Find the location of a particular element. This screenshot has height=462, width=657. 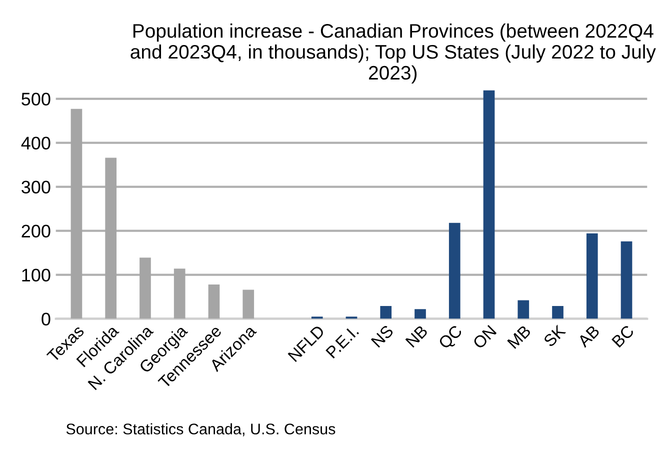

x-tick-label: NB is located at coordinates (416, 336).